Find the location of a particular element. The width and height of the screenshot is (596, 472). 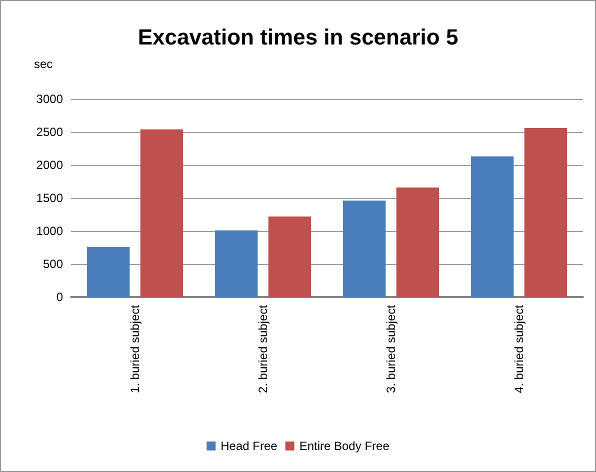

x-tick-label: 2. buried subject is located at coordinates (263, 349).